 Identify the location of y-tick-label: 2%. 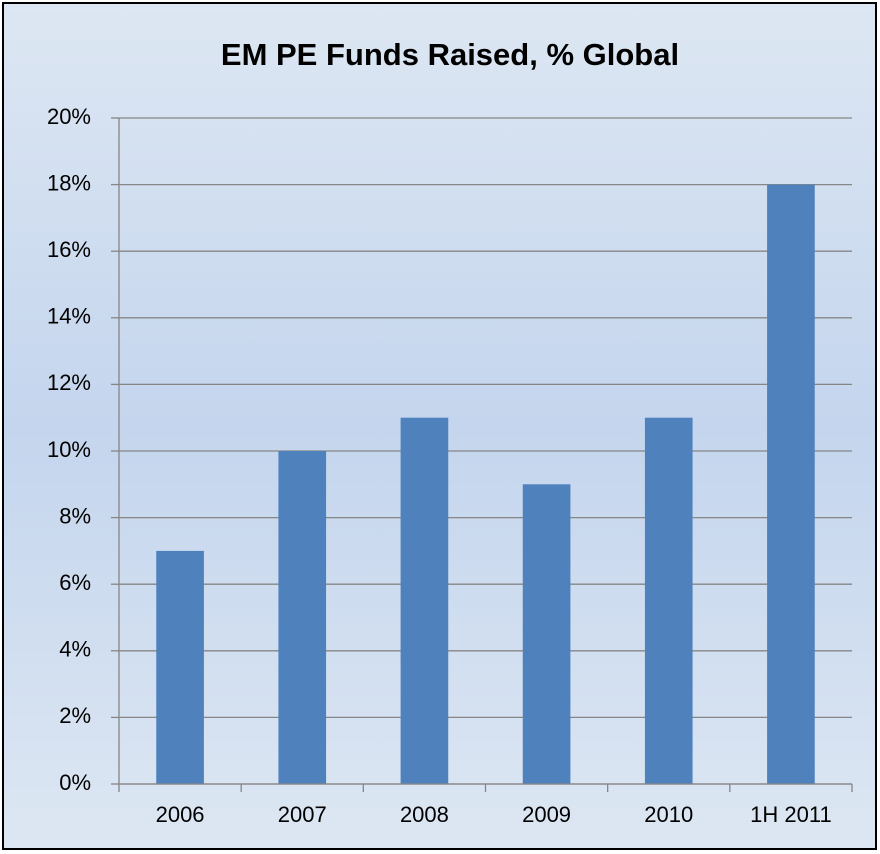
(75, 715).